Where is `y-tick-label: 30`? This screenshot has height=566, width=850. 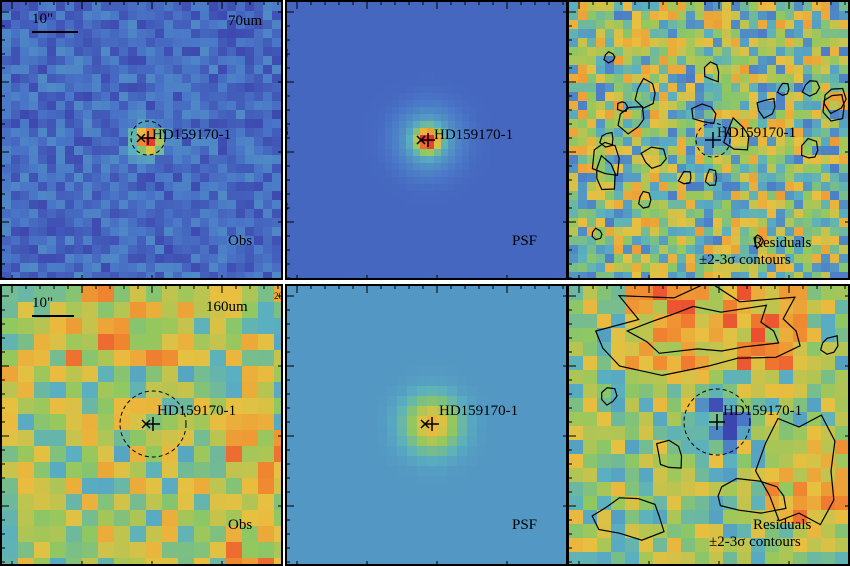
y-tick-label: 30 is located at coordinates (287, 52).